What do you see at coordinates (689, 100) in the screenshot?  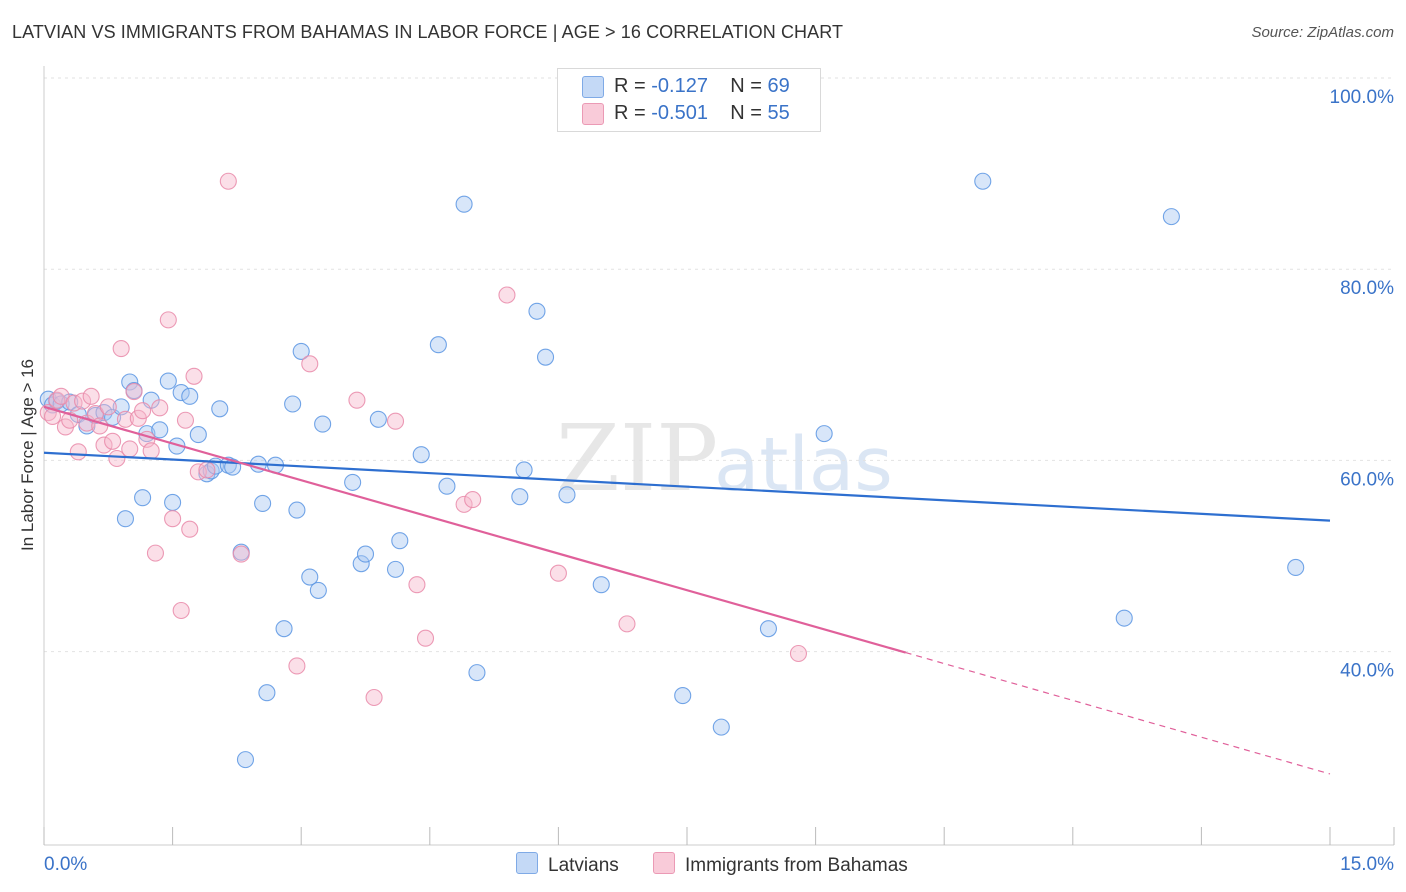 I see `correlation-legend: R = -0.127 N = 69 R = -0.501 N = 55` at bounding box center [689, 100].